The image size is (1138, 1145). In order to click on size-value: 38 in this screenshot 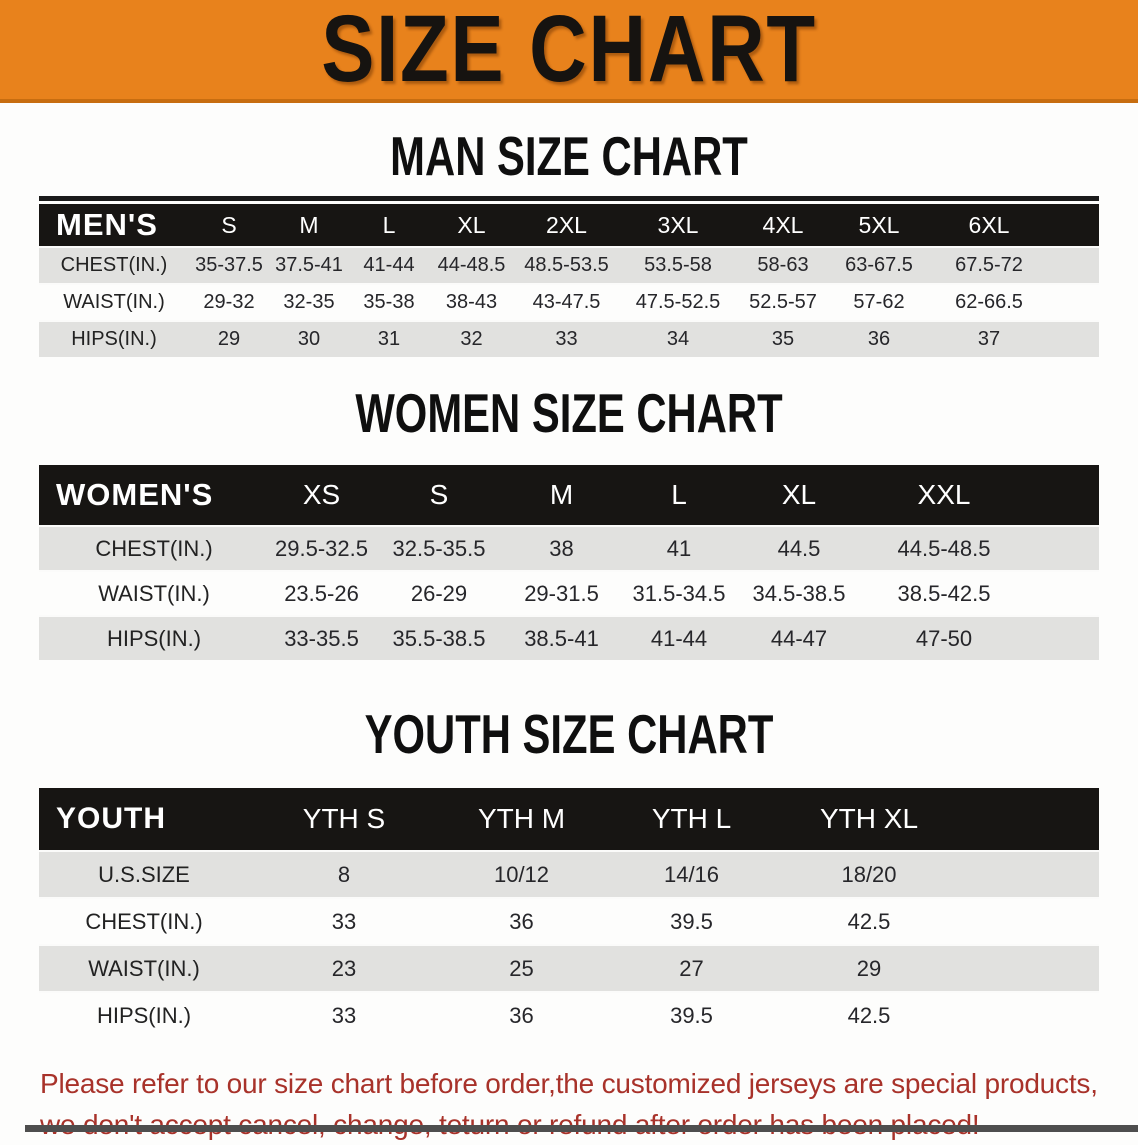, I will do `click(561, 548)`.